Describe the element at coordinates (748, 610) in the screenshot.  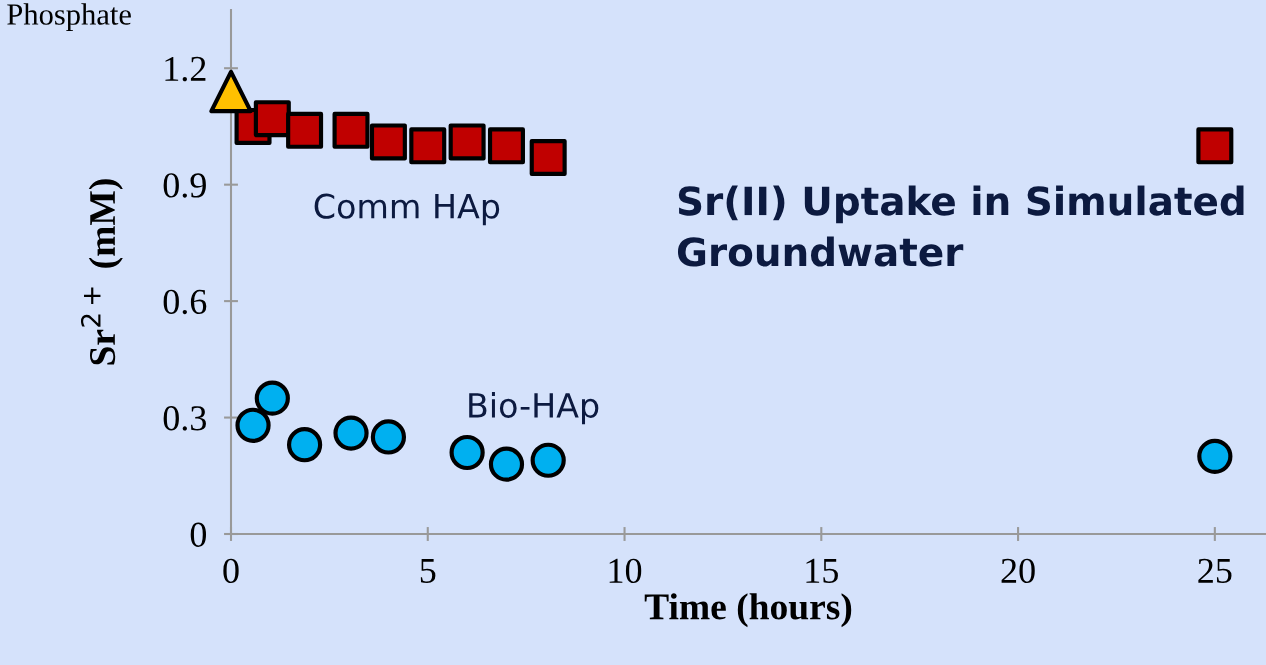
I see `x-axis-title: Time (hours)` at that location.